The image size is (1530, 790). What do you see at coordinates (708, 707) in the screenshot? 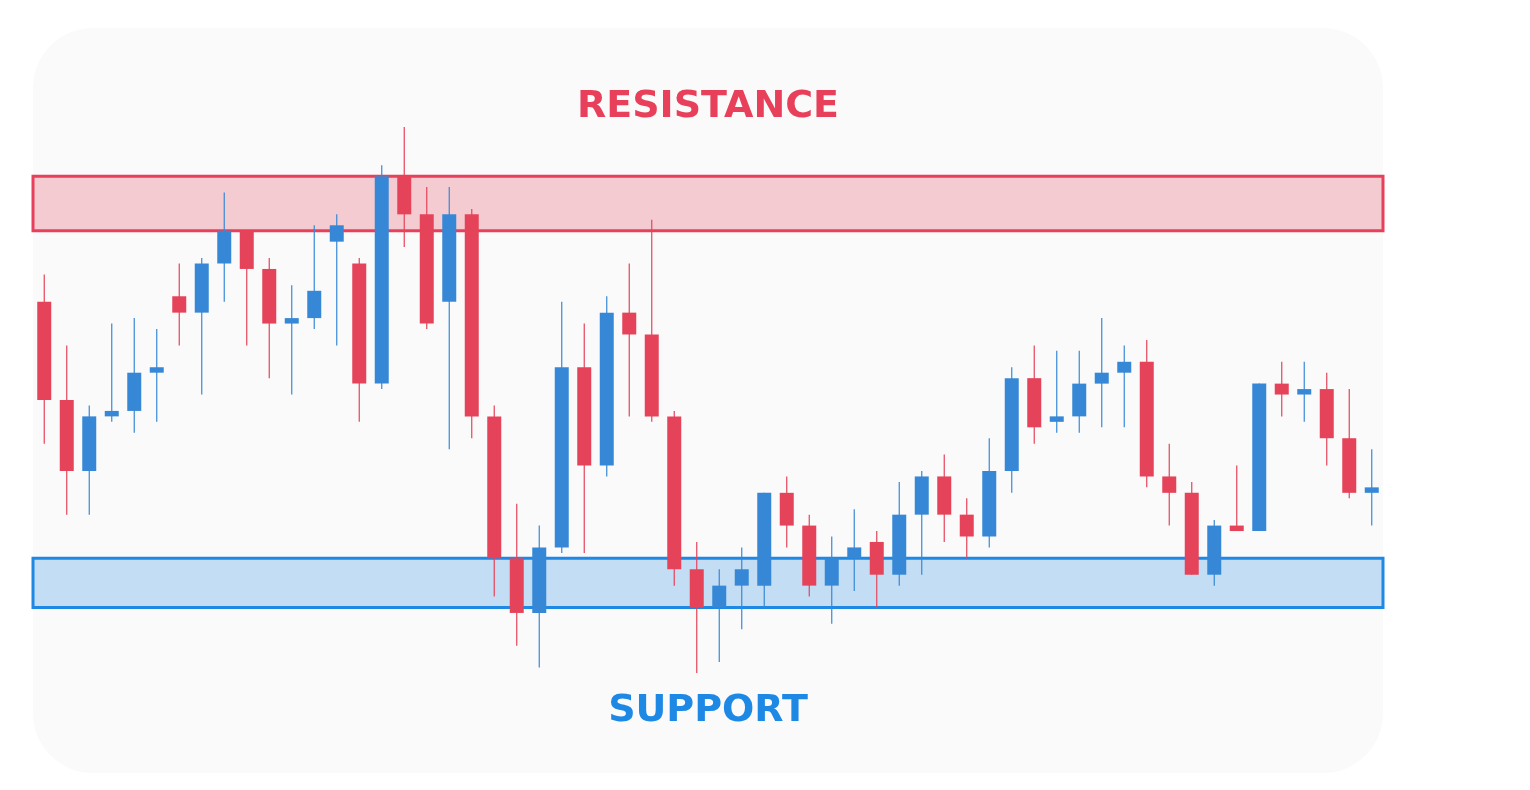
I see `band-label: SUPPORT` at bounding box center [708, 707].